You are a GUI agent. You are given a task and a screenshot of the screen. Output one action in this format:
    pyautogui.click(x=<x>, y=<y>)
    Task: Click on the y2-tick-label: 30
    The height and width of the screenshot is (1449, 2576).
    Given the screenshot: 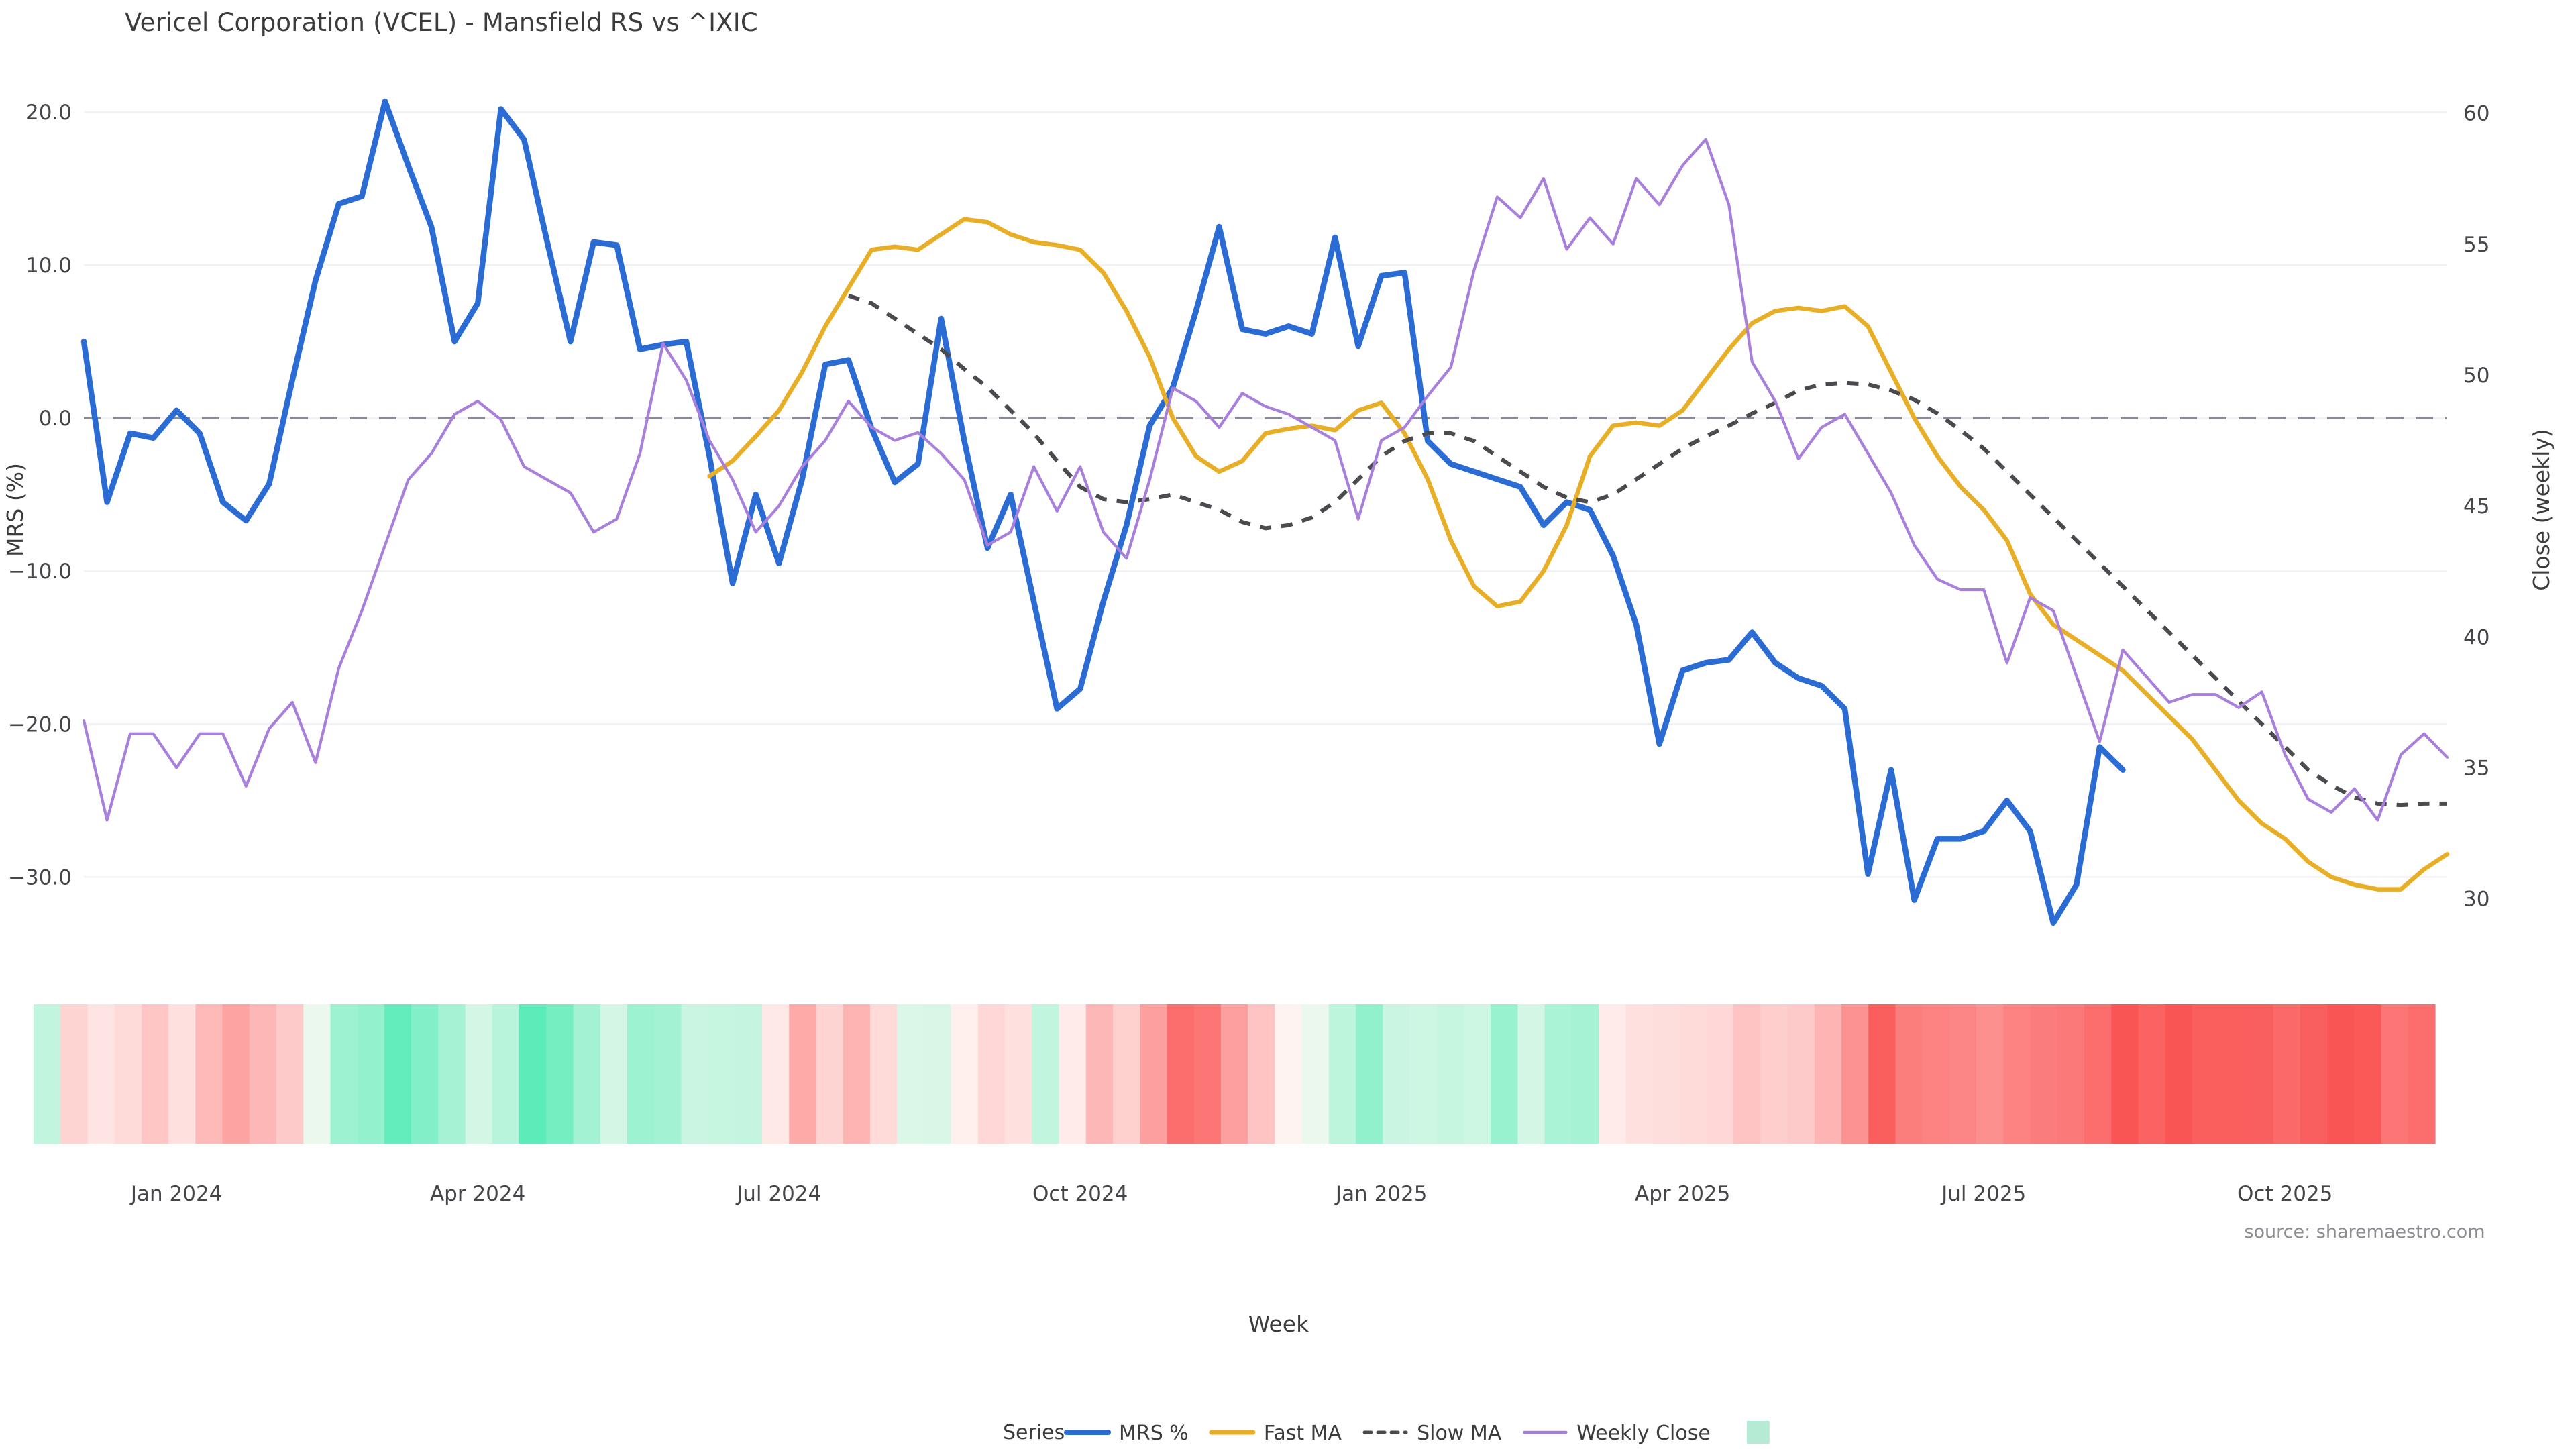 What is the action you would take?
    pyautogui.click(x=2476, y=900)
    